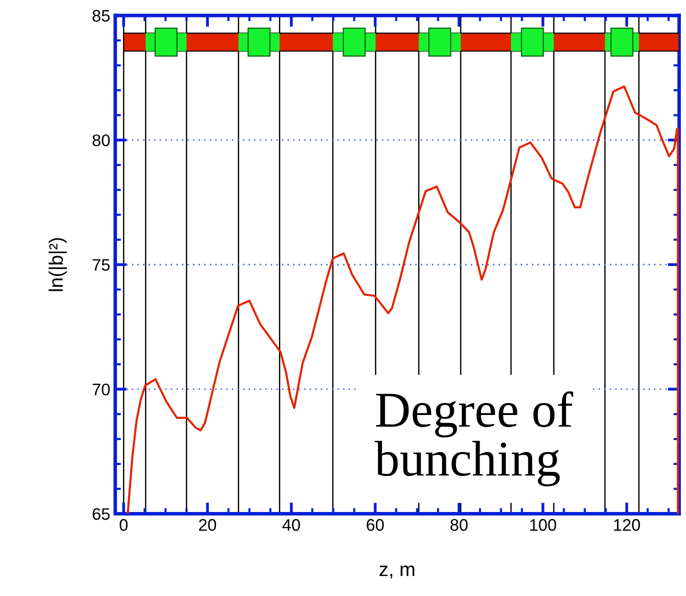 The height and width of the screenshot is (596, 686). I want to click on y-tick-label: 65, so click(101, 514).